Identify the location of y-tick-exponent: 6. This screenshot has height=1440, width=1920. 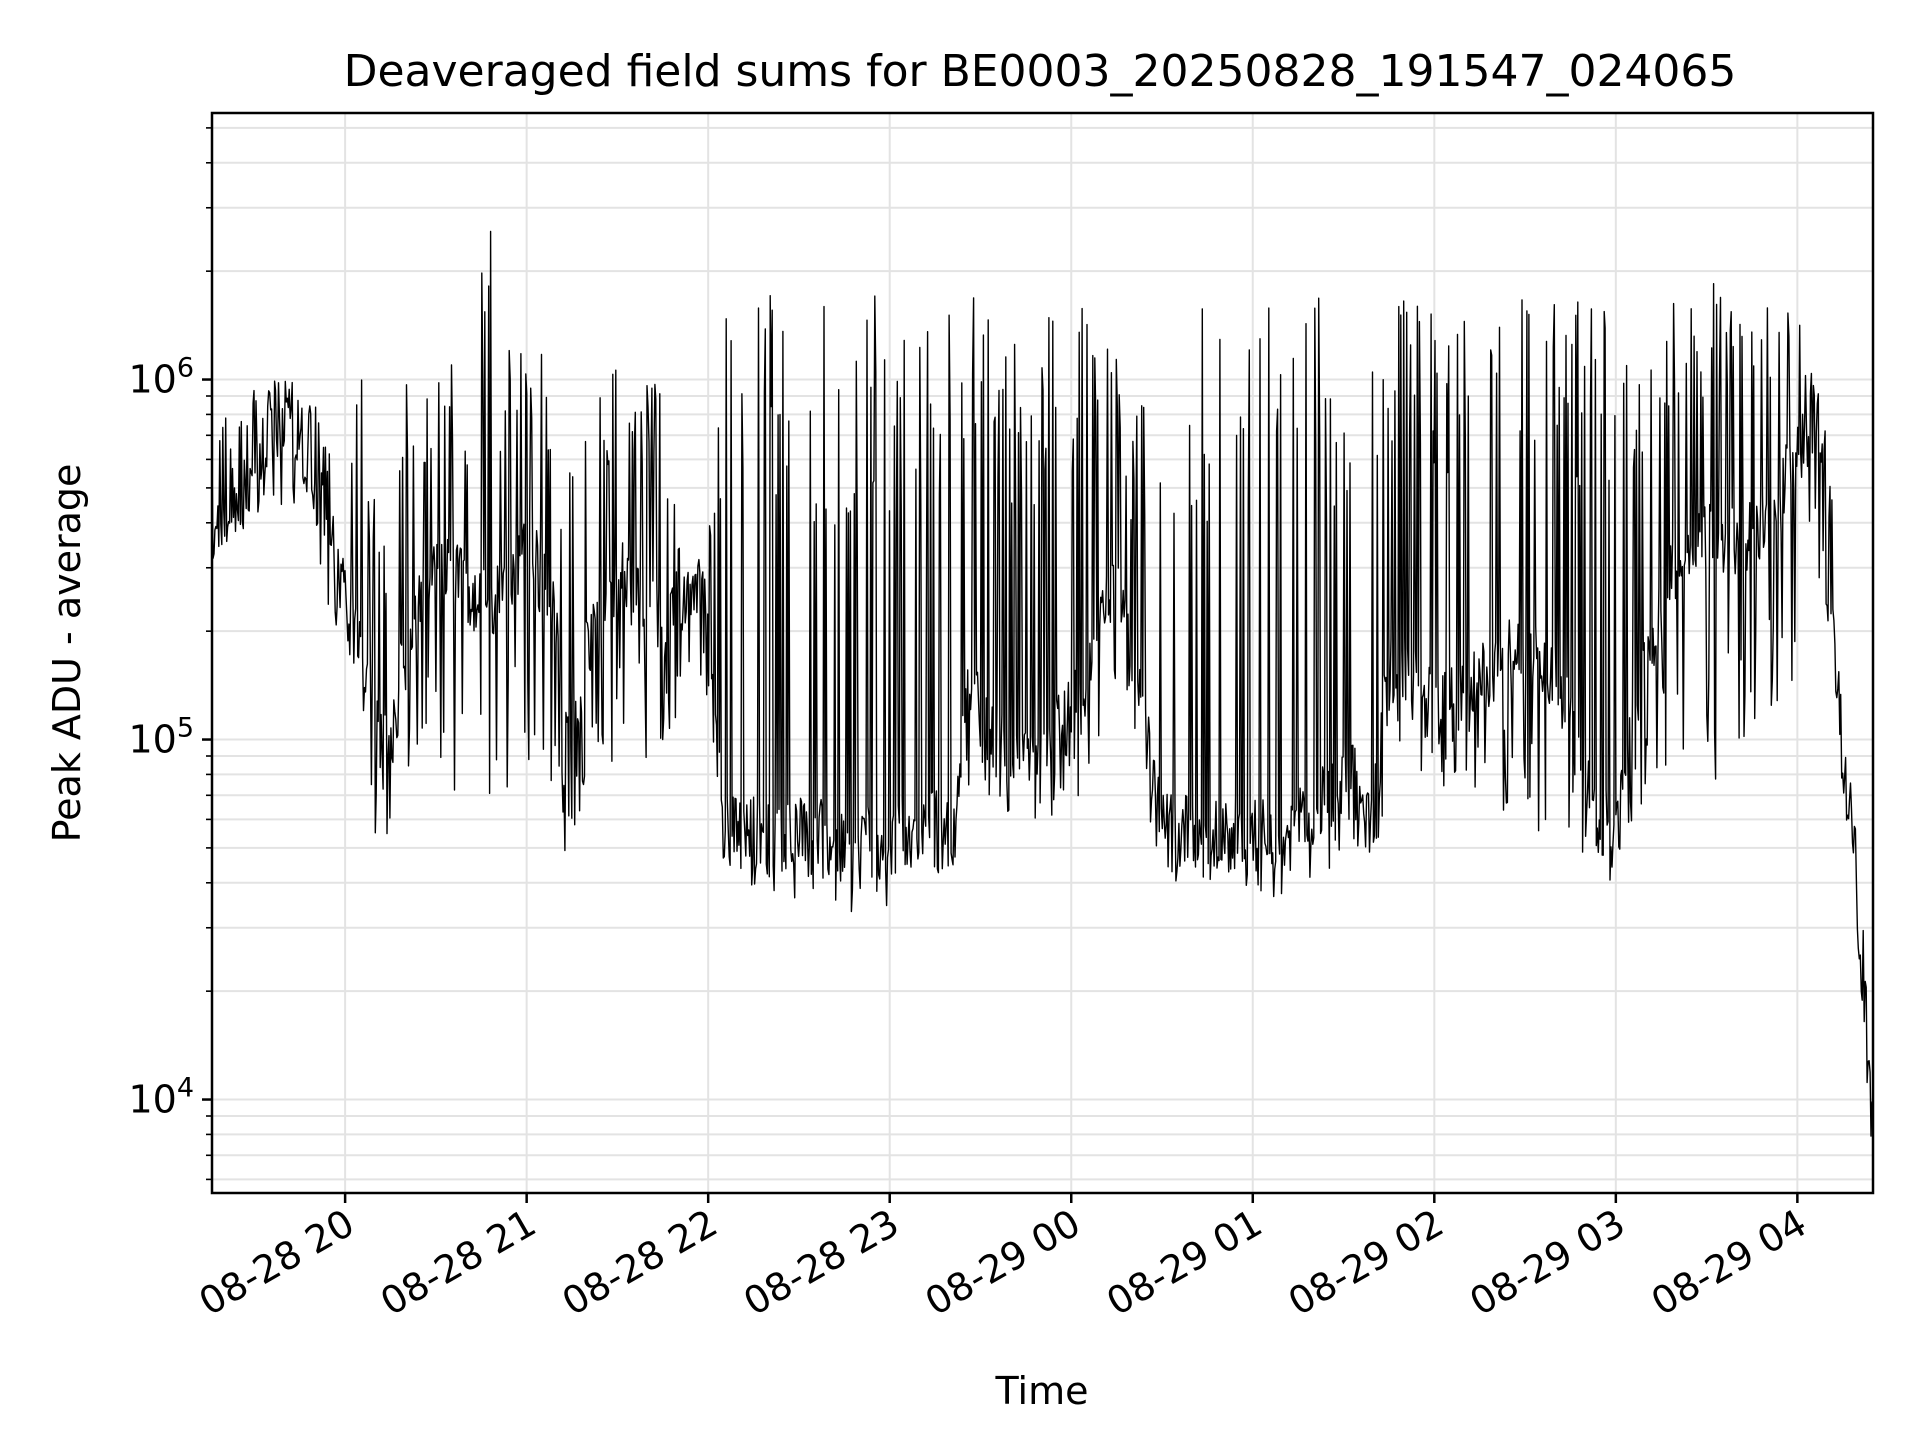
(185, 368).